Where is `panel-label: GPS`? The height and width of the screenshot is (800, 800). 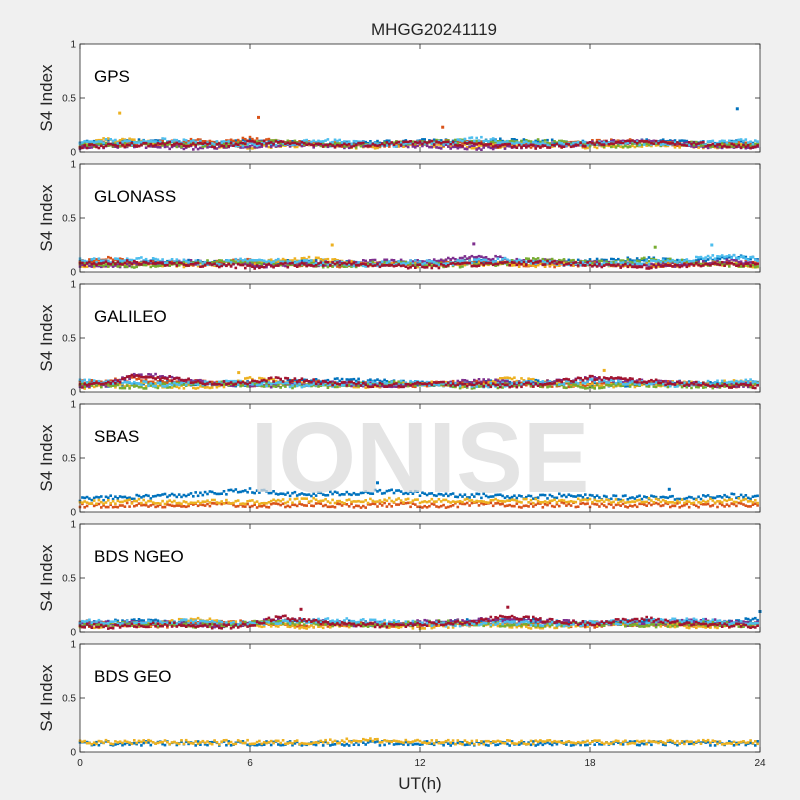 panel-label: GPS is located at coordinates (112, 76).